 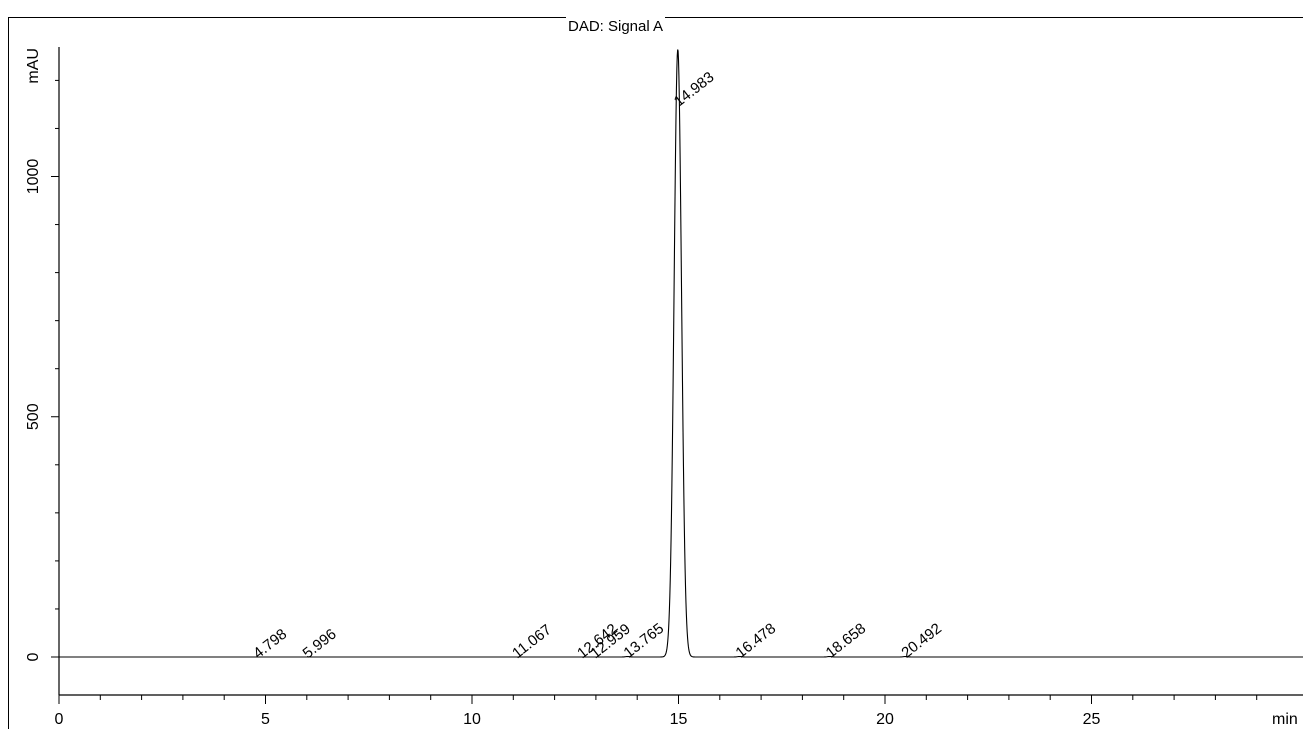 What do you see at coordinates (846, 641) in the screenshot?
I see `peak-label: 18.658` at bounding box center [846, 641].